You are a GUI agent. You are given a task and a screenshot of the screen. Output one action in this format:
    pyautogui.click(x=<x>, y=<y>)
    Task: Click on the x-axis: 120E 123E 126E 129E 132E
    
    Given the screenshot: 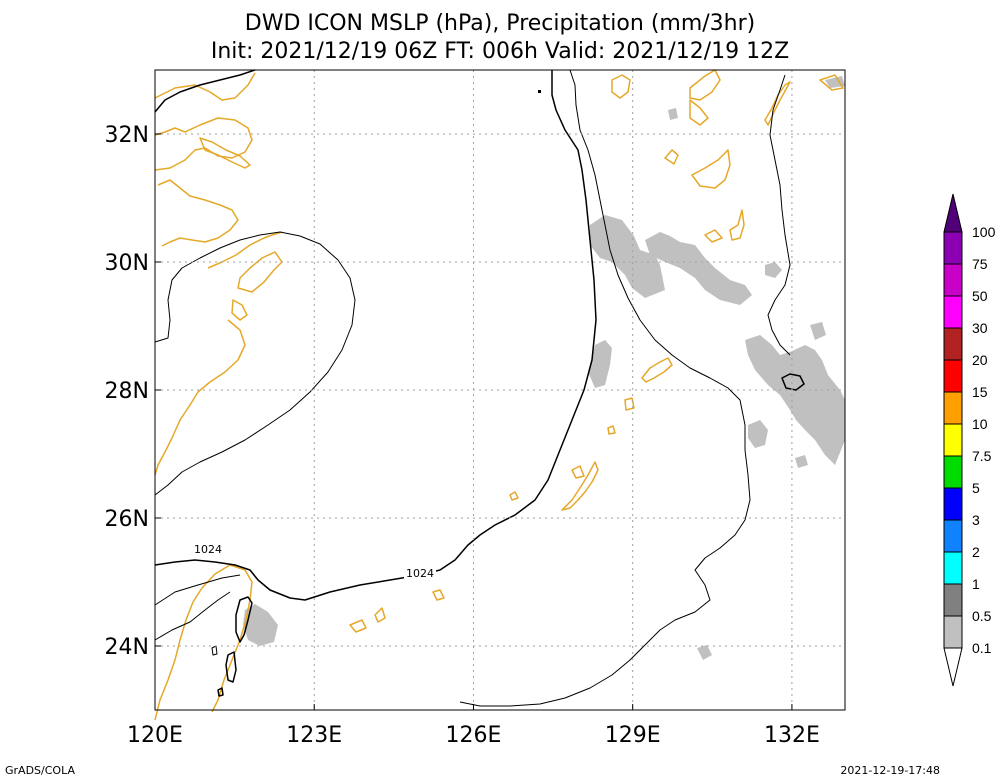 What is the action you would take?
    pyautogui.click(x=473, y=726)
    